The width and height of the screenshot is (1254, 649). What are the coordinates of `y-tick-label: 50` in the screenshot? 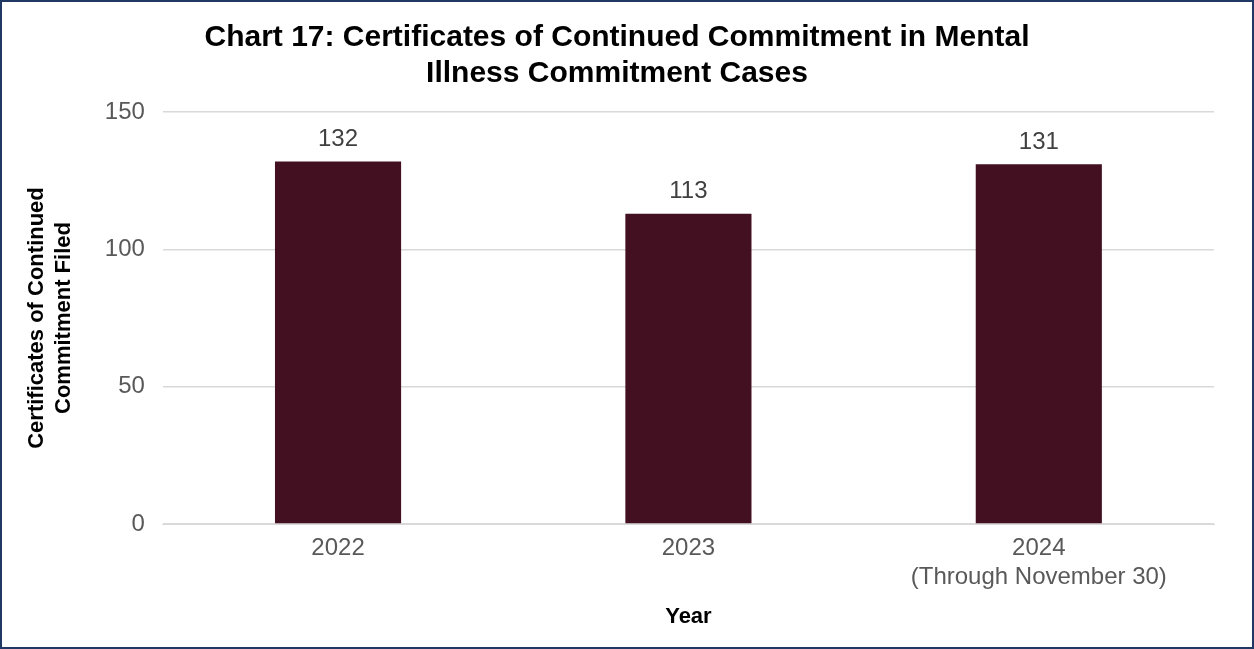 It's located at (131, 385).